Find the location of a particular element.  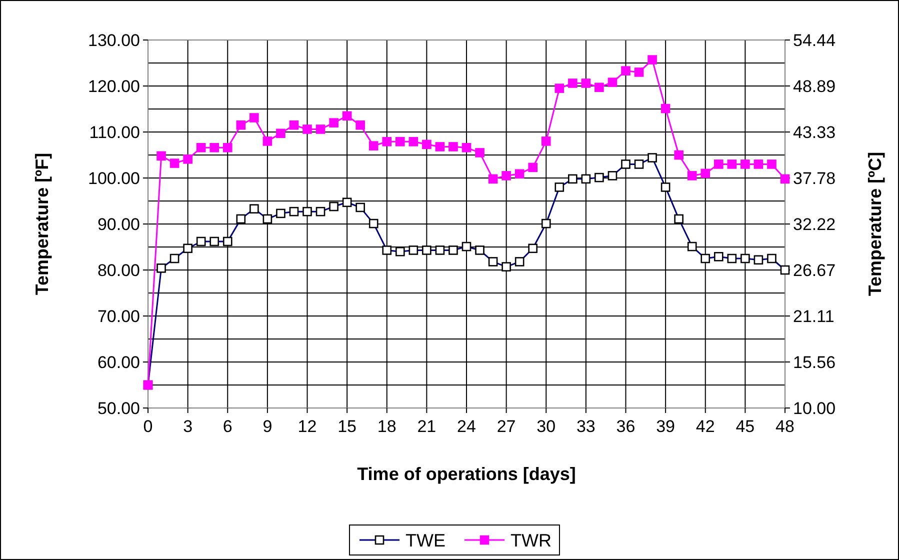

x-tick-label: 24 is located at coordinates (466, 426).